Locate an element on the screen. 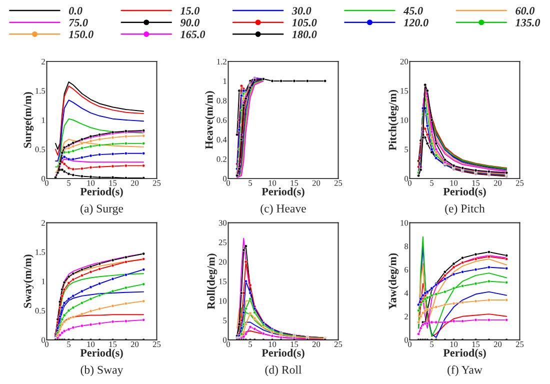  y-tick-label: 0.2 is located at coordinates (221, 159).